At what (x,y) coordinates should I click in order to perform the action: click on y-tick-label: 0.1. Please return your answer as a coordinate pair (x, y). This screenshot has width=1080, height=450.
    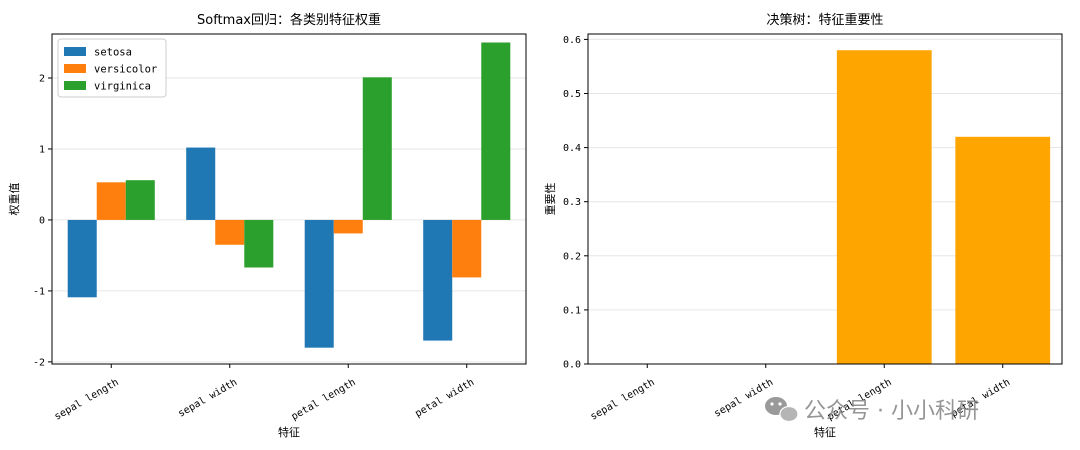
    Looking at the image, I should click on (572, 310).